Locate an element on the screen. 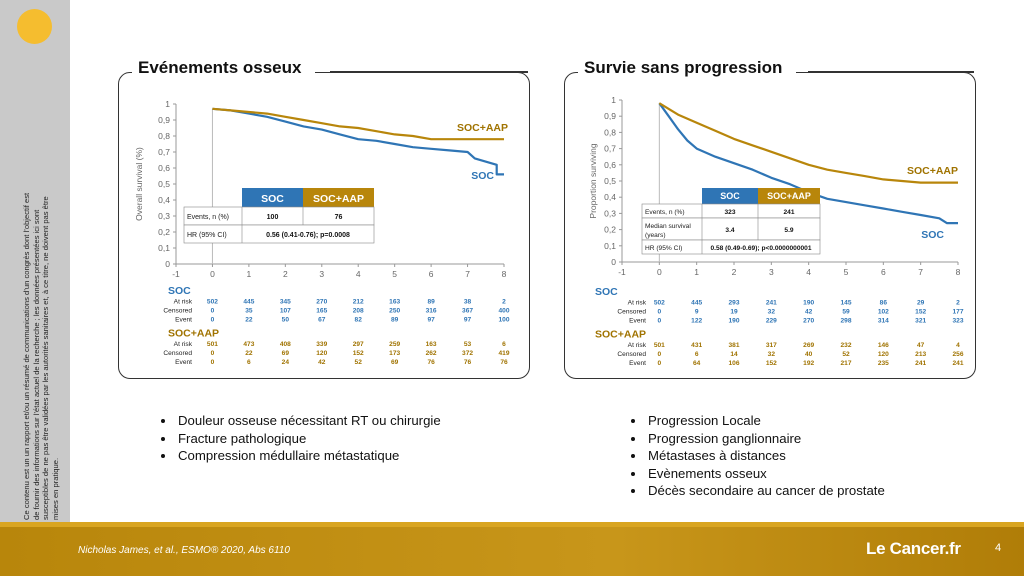  risk-value: 367 is located at coordinates (467, 311).